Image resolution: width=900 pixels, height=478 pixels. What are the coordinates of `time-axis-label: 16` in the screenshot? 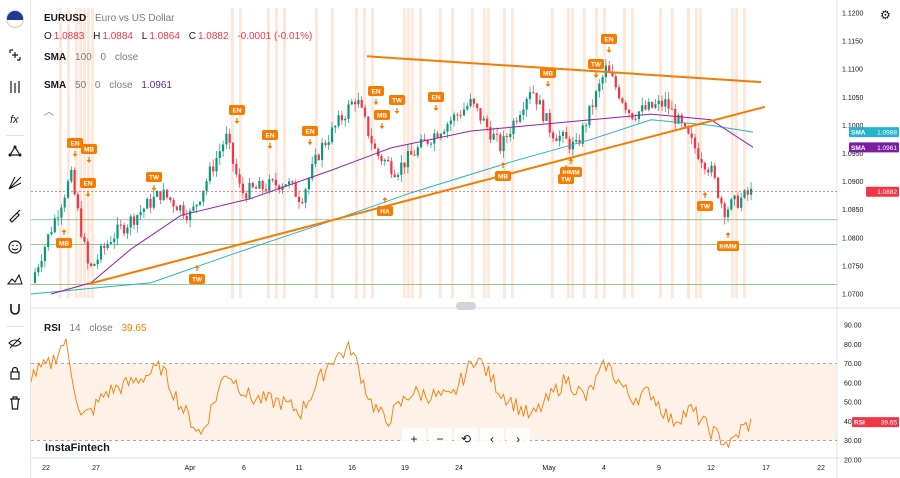 It's located at (352, 468).